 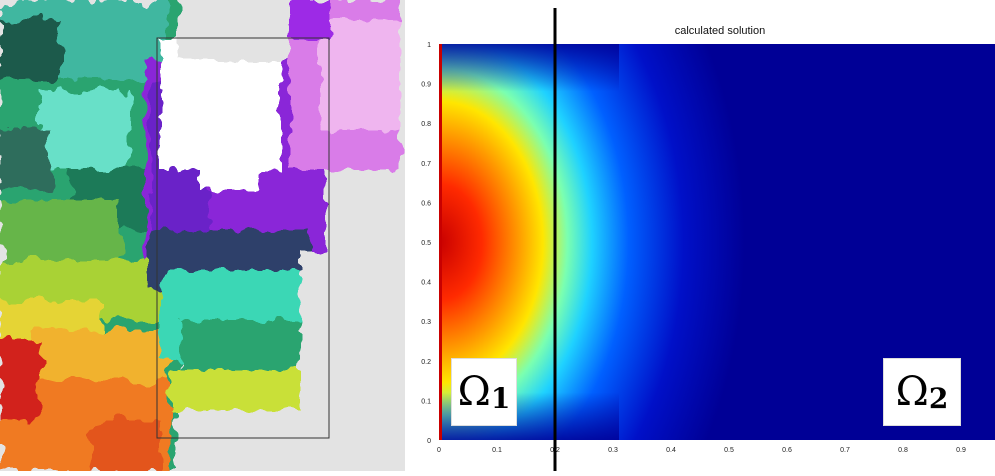 I want to click on y-tick-label: 0.6, so click(x=426, y=203).